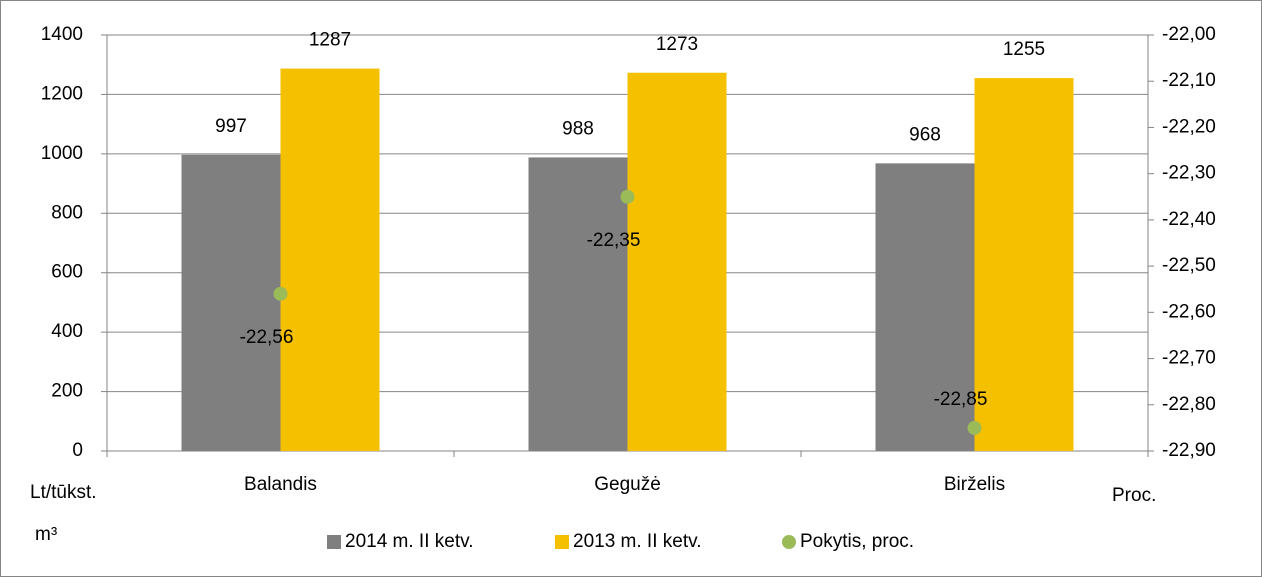  What do you see at coordinates (961, 399) in the screenshot?
I see `data-label: -22,85` at bounding box center [961, 399].